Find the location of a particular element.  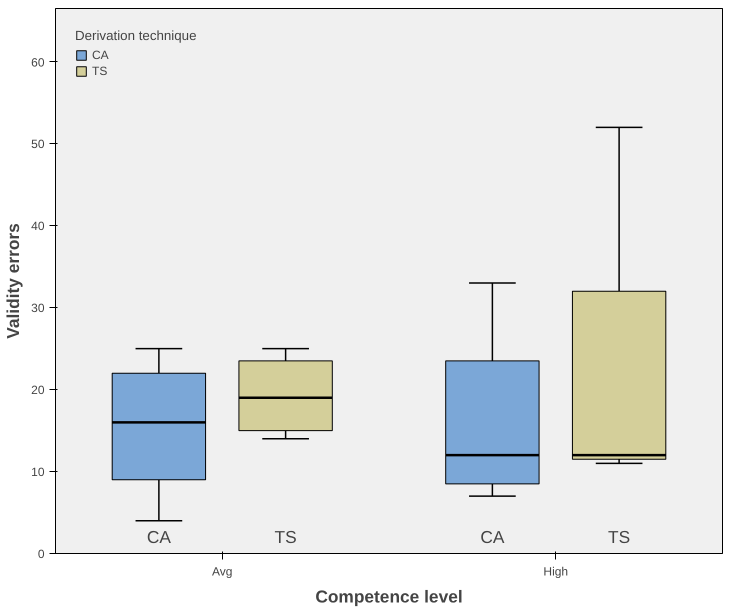

x-tick-label: Avg is located at coordinates (222, 571).